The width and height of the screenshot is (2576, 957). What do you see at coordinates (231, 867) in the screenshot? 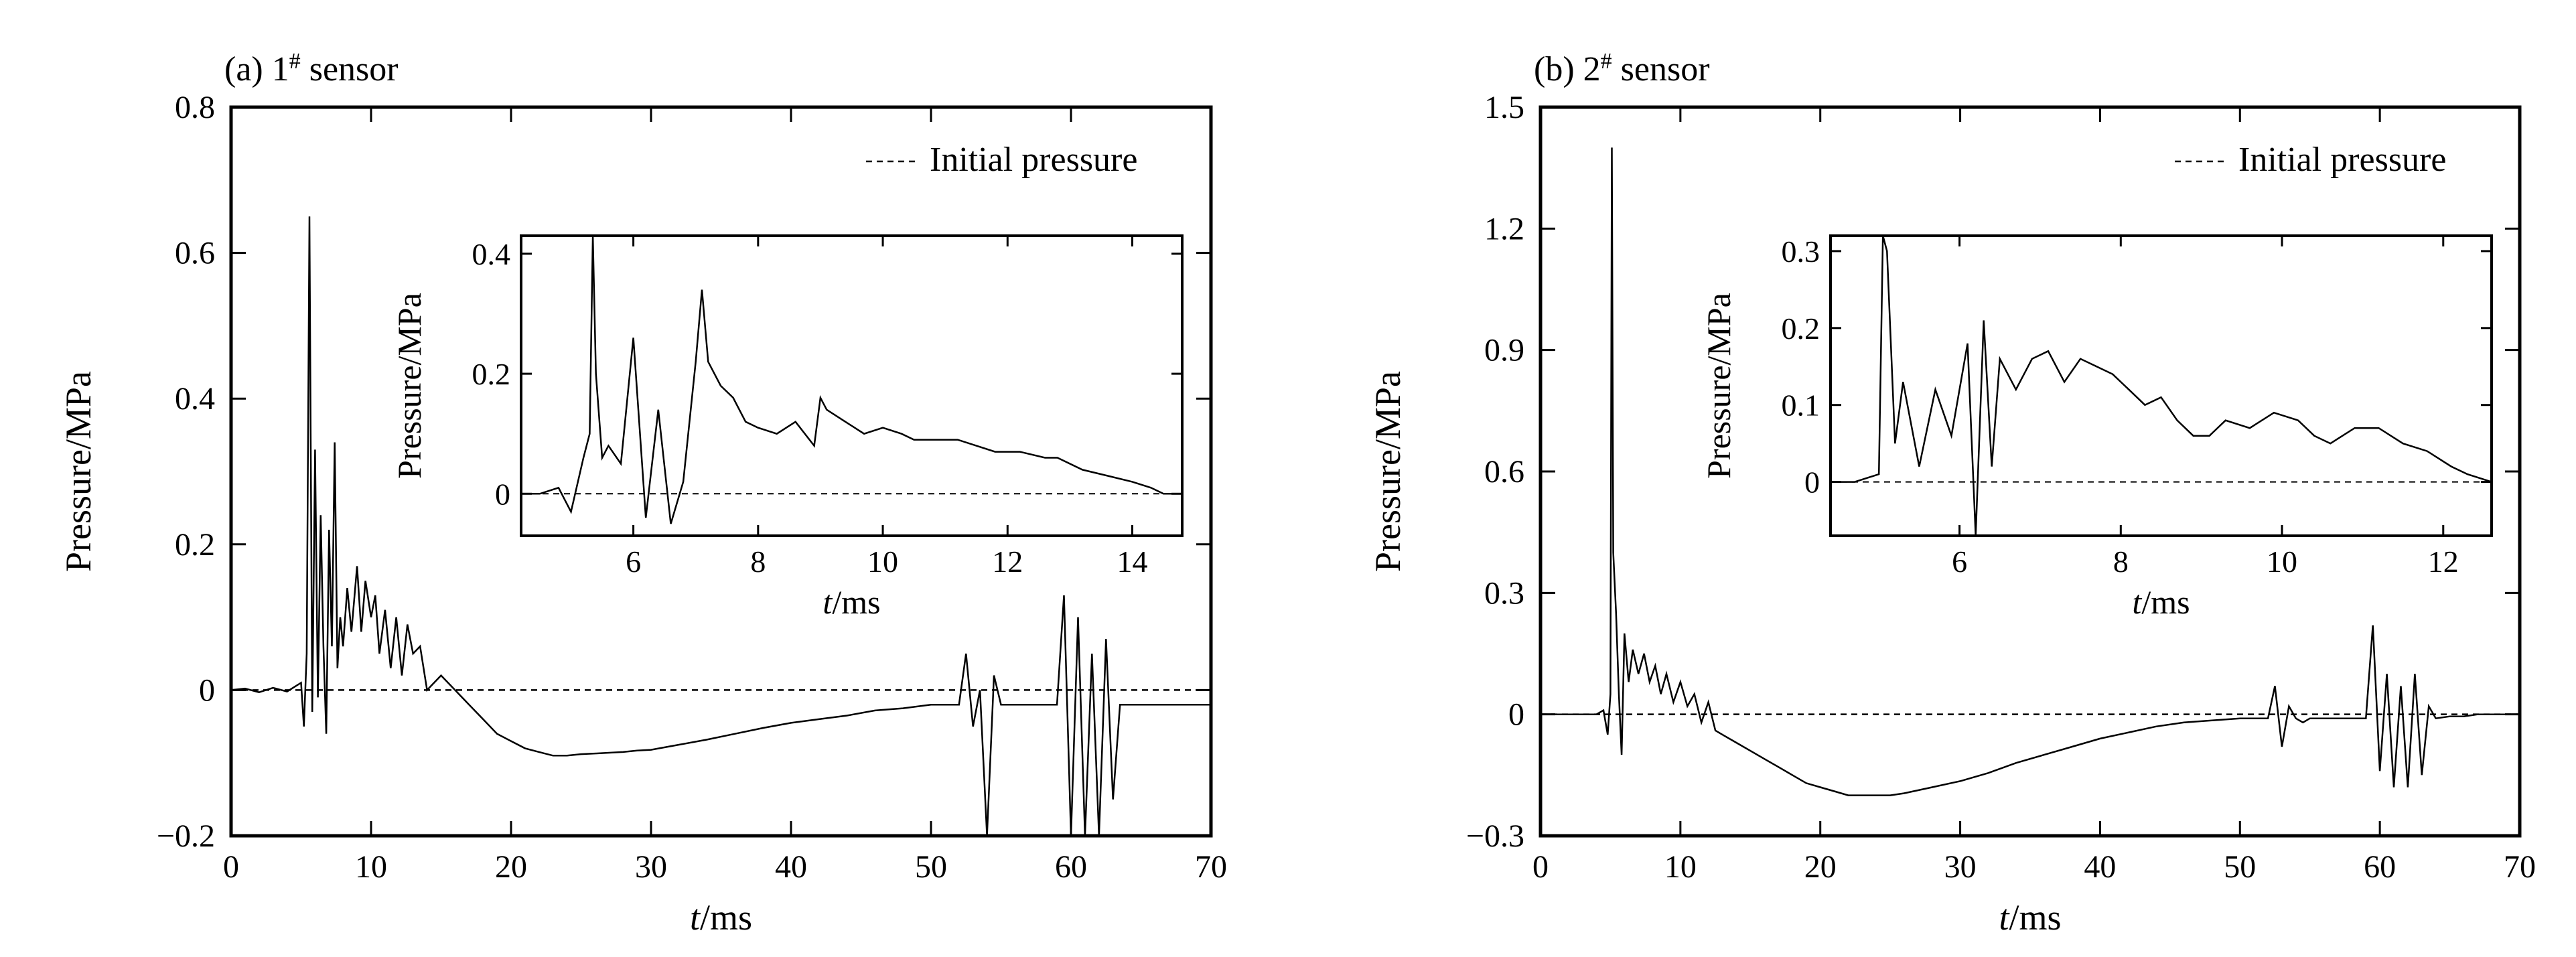
I see `panel-a-x-tick-label: 0` at bounding box center [231, 867].